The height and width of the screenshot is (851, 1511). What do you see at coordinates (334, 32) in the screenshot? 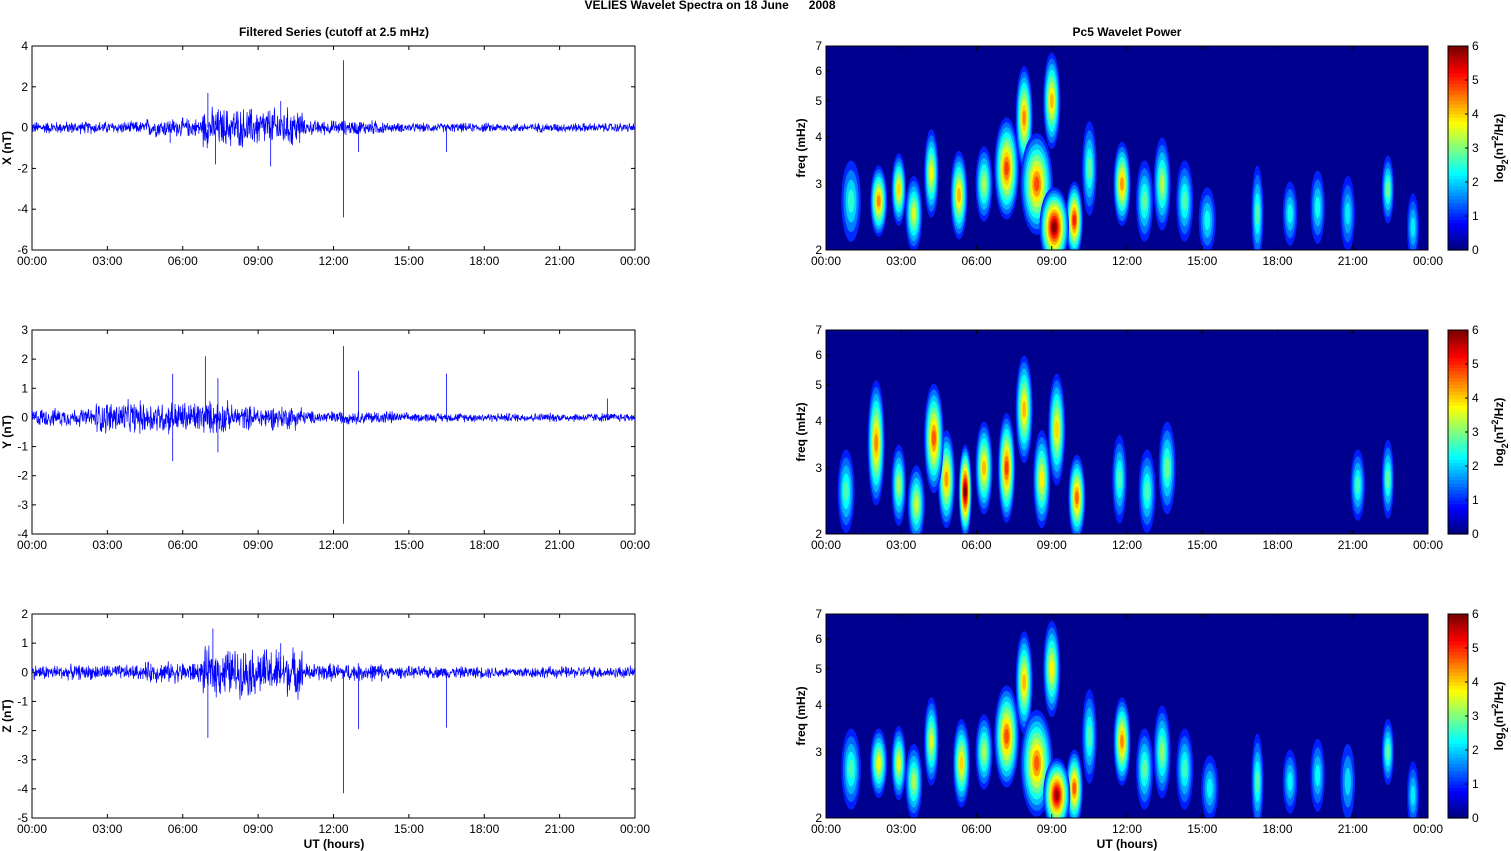
I see `left-column-title: Filtered Series (cutoff at 2.5 mHz)` at bounding box center [334, 32].